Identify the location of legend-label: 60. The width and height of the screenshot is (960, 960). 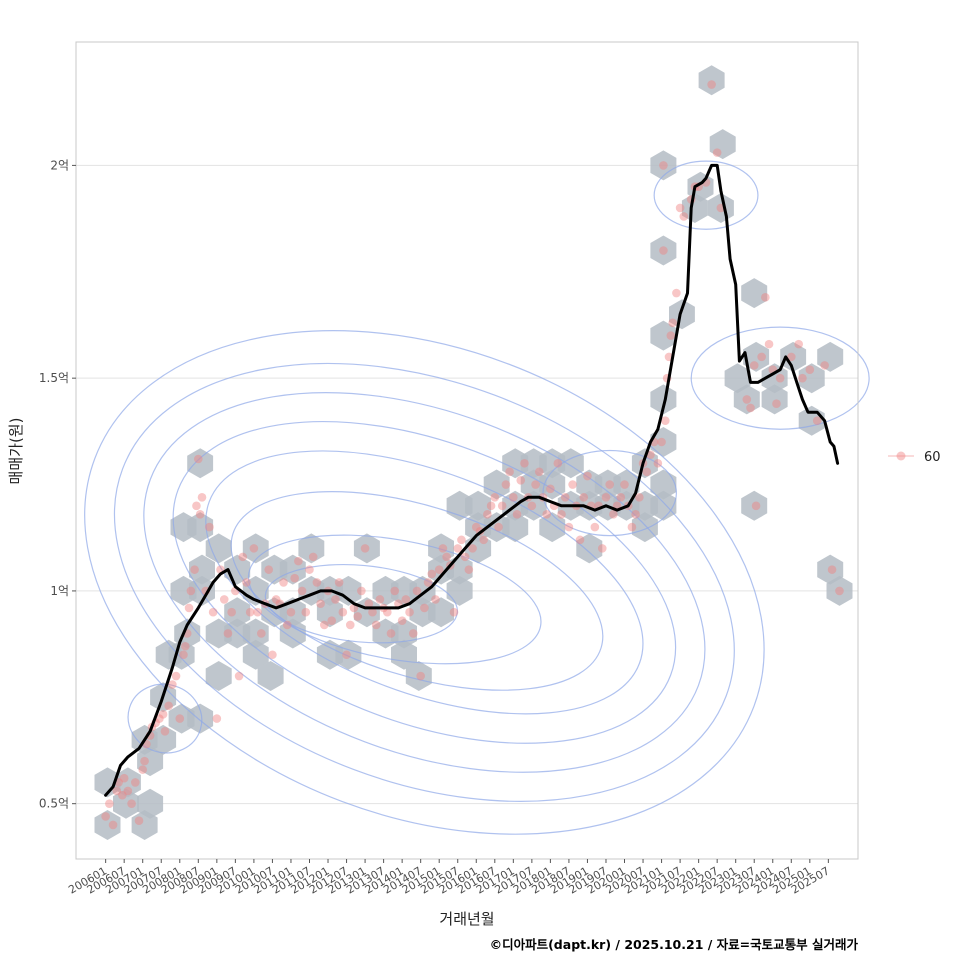
(932, 457).